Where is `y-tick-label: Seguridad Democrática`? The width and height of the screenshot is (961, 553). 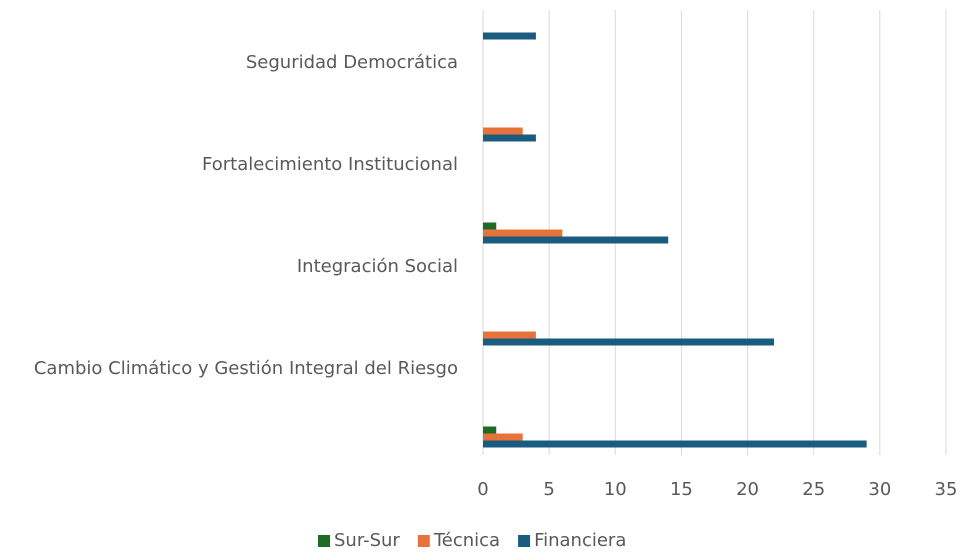 y-tick-label: Seguridad Democrática is located at coordinates (352, 62).